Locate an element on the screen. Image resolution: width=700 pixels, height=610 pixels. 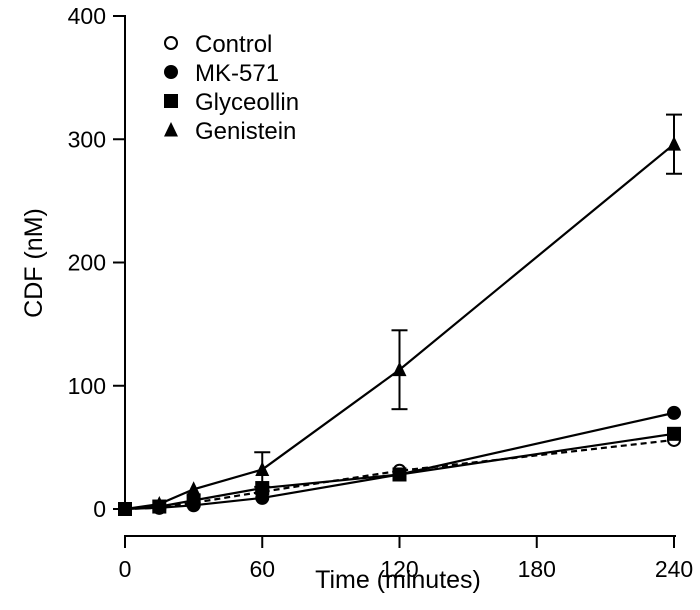
x-axis-title: Time (minutes) is located at coordinates (398, 580).